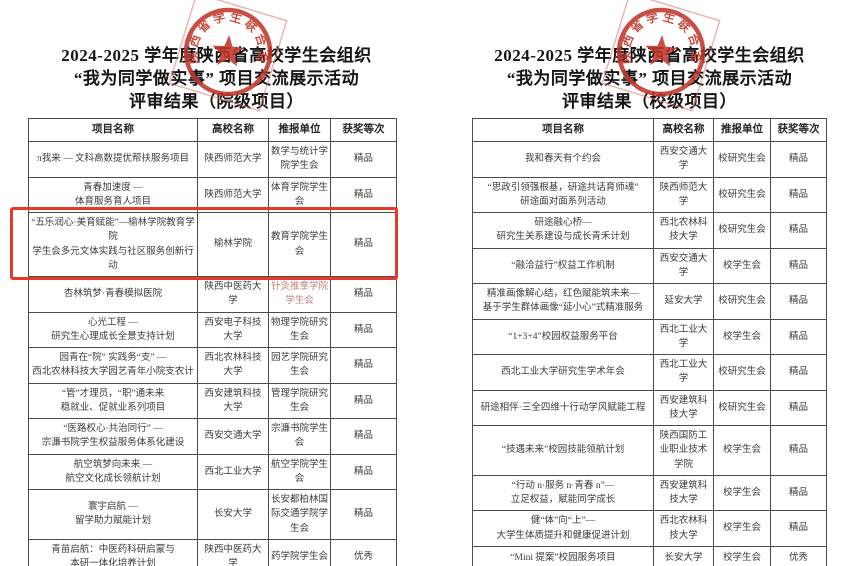 This screenshot has height=566, width=866. Describe the element at coordinates (649, 372) in the screenshot. I see `table-row: 西北工业大学研究生学术年会 西北工业大学 校研究生会 精品` at that location.